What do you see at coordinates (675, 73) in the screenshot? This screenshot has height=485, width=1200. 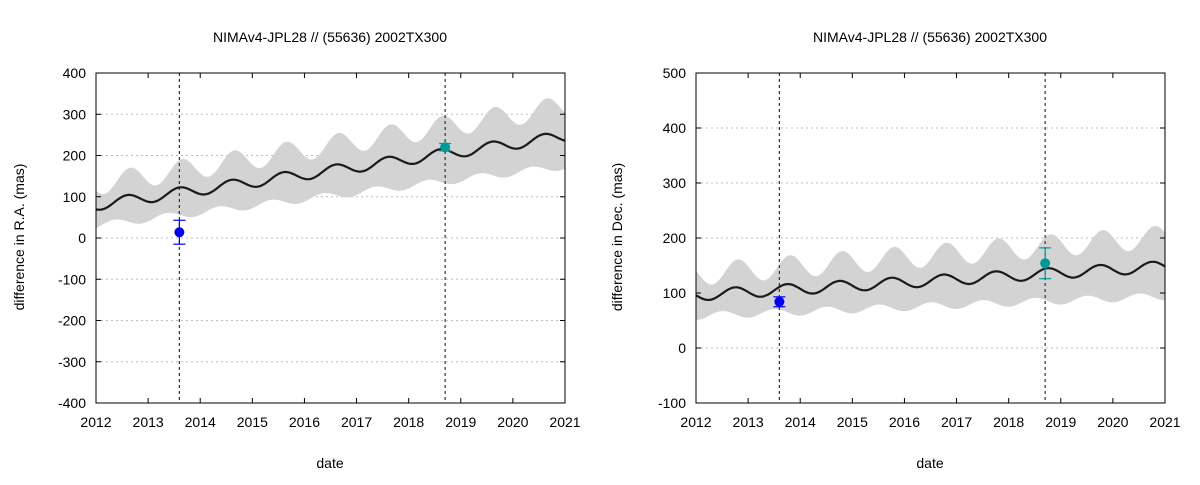 I see `y-tick-label: 500` at bounding box center [675, 73].